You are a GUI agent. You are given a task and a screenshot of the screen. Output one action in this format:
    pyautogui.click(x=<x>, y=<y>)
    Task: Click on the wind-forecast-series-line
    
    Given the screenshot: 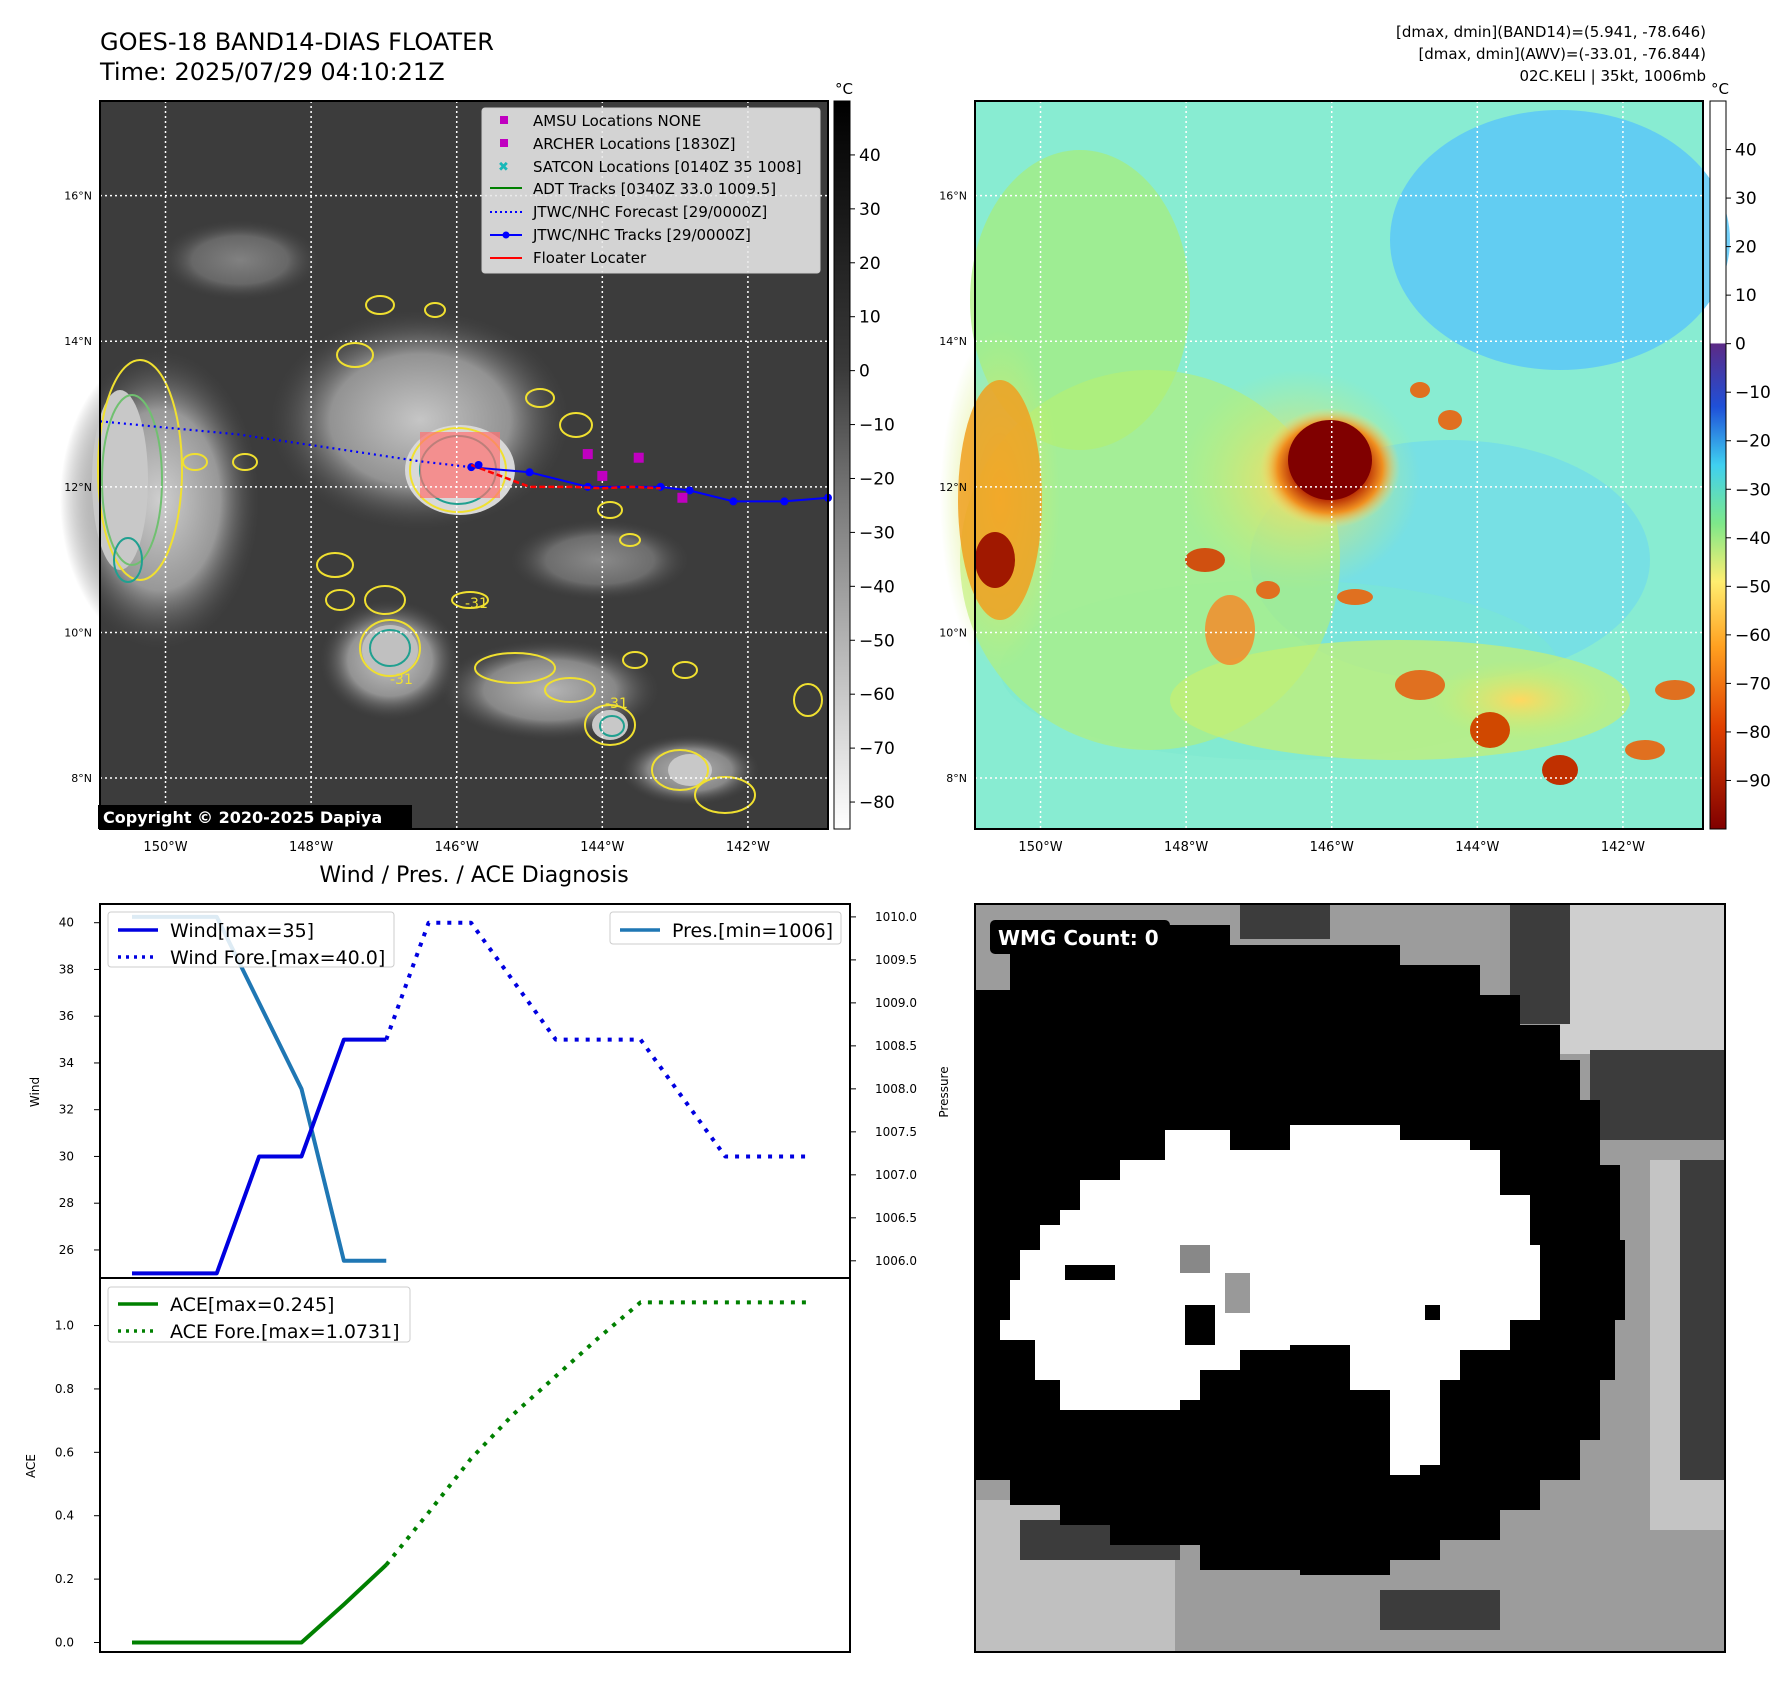 What is the action you would take?
    pyautogui.click(x=597, y=1039)
    